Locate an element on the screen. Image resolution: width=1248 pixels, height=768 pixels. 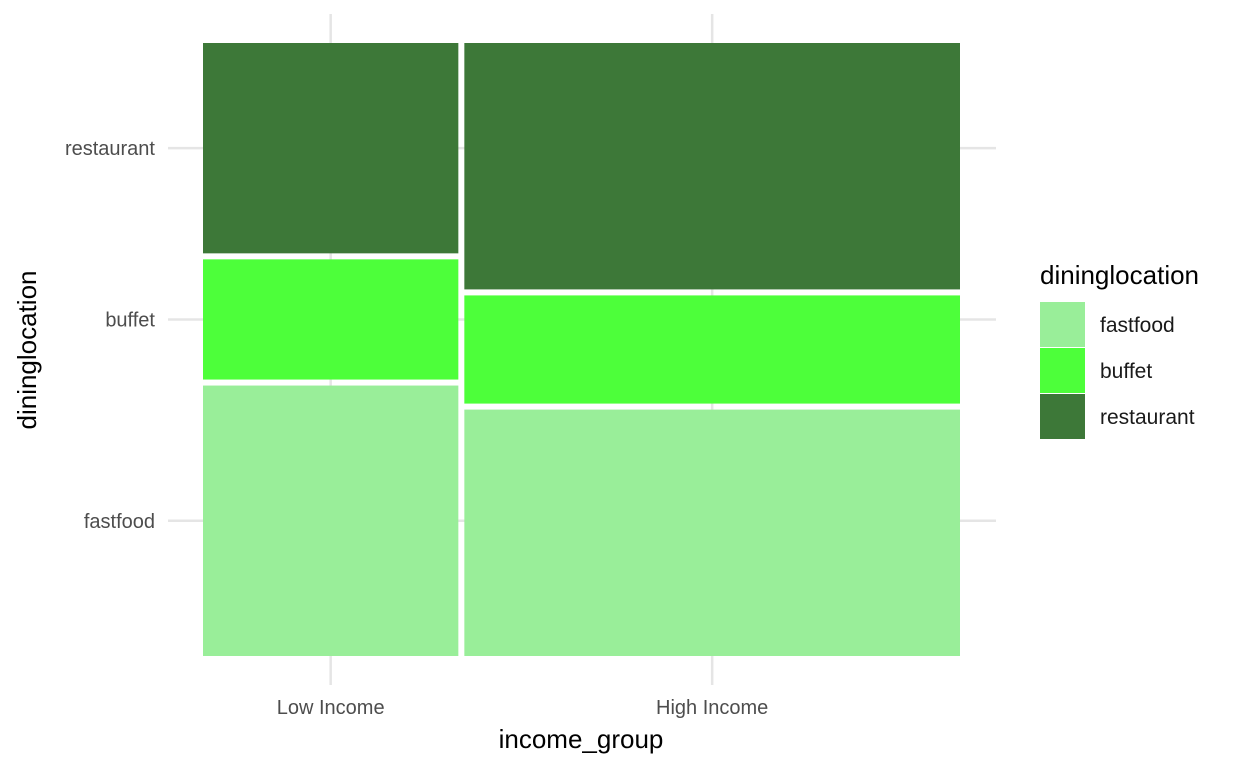
tile-fastfood-low-income is located at coordinates (331, 520).